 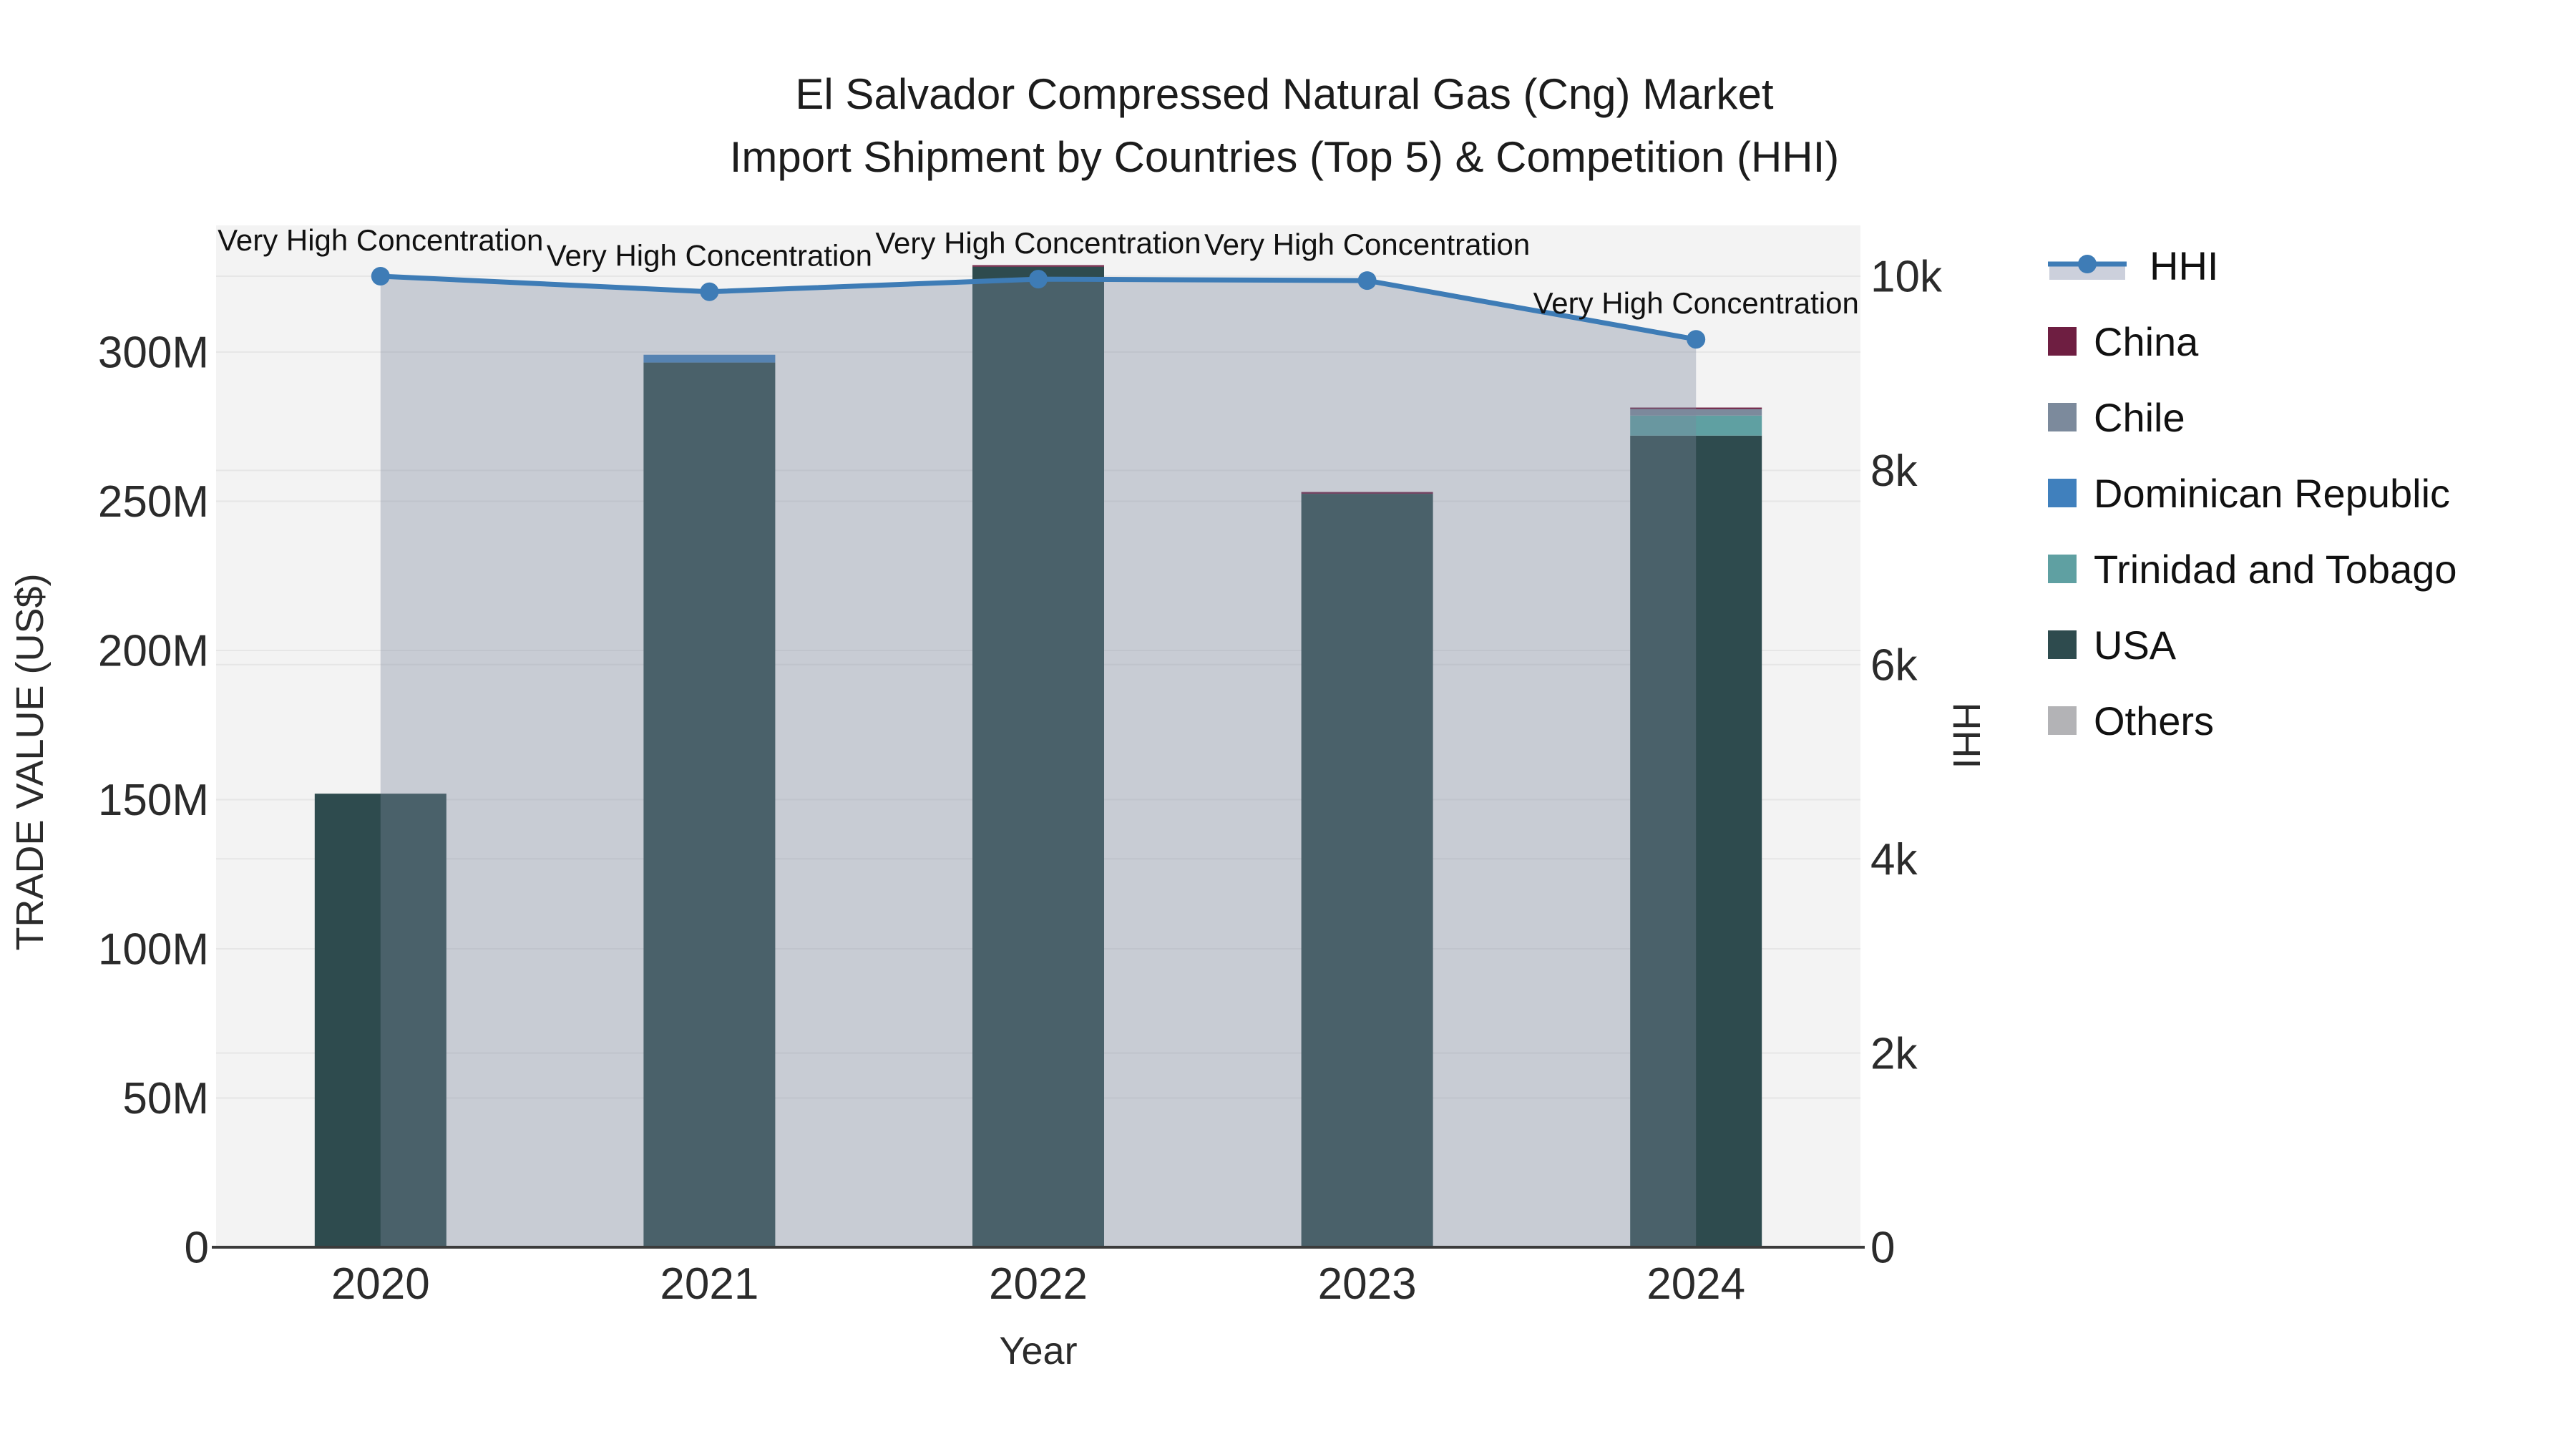 What do you see at coordinates (1038, 1351) in the screenshot?
I see `x-axis-title: Year` at bounding box center [1038, 1351].